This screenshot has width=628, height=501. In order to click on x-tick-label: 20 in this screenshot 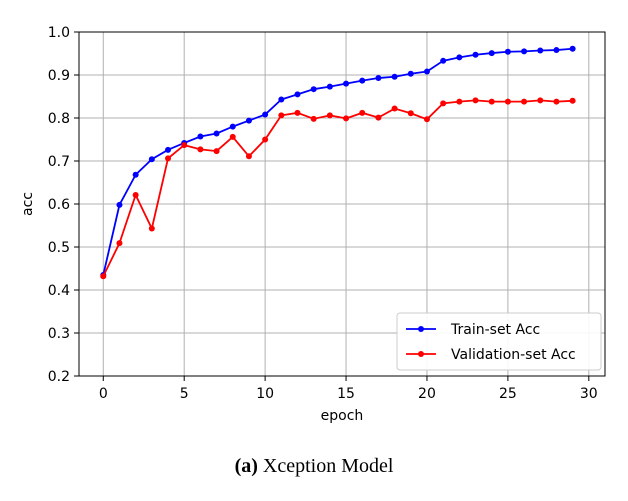, I will do `click(427, 394)`.